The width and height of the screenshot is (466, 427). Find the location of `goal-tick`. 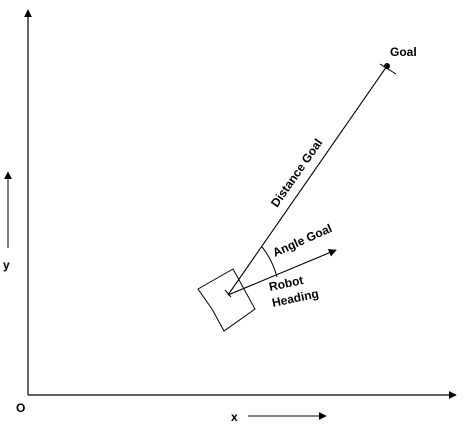

goal-tick is located at coordinates (388, 69).